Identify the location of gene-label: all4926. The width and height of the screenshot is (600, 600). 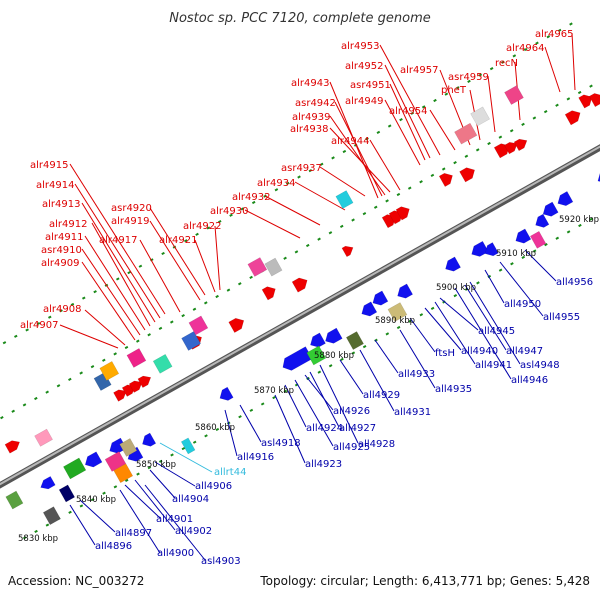
(351, 411).